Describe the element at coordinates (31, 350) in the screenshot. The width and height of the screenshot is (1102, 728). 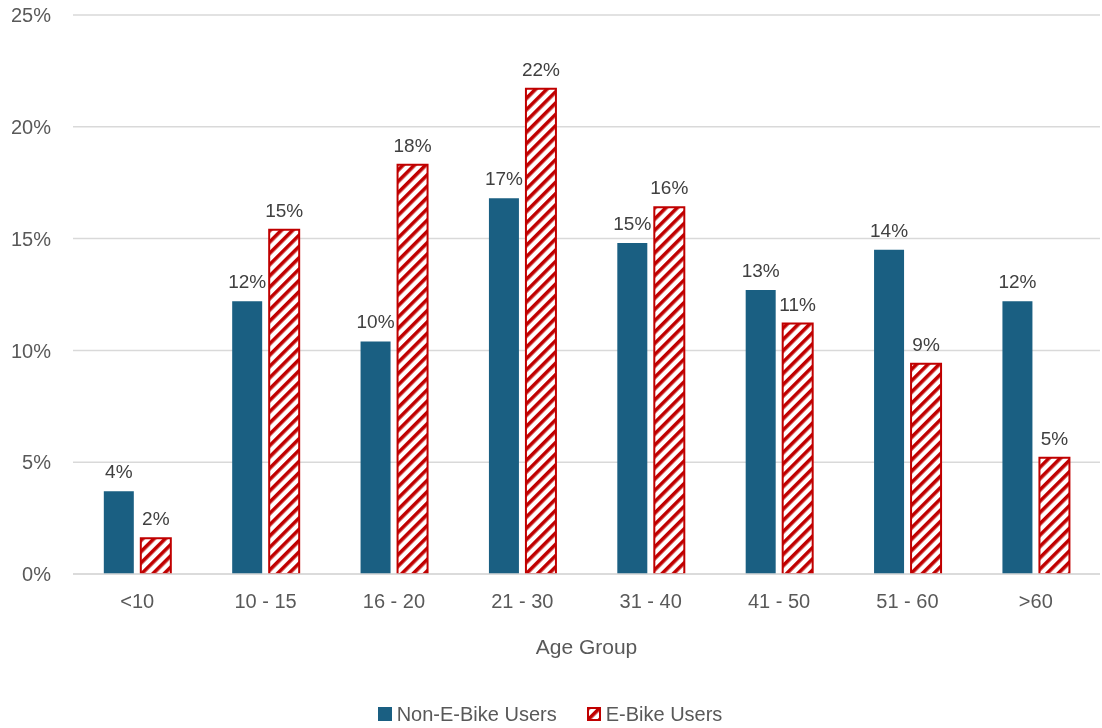
I see `y-tick-label: 10%` at that location.